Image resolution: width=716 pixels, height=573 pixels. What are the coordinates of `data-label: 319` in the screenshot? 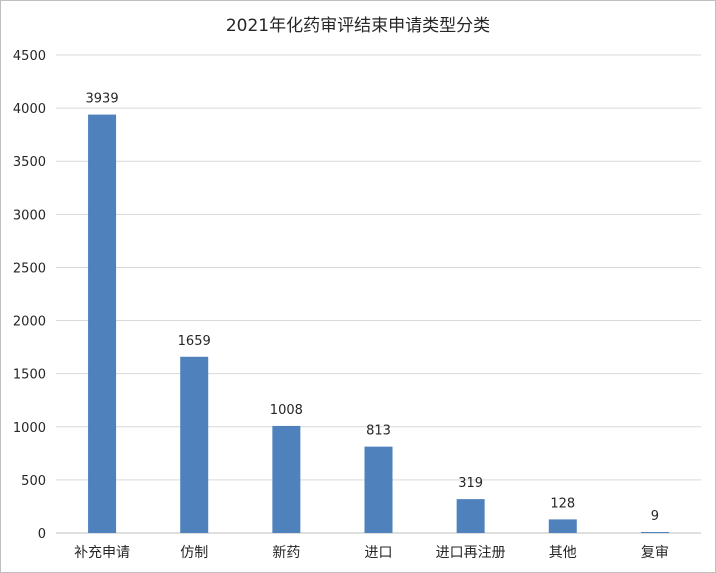 It's located at (470, 483).